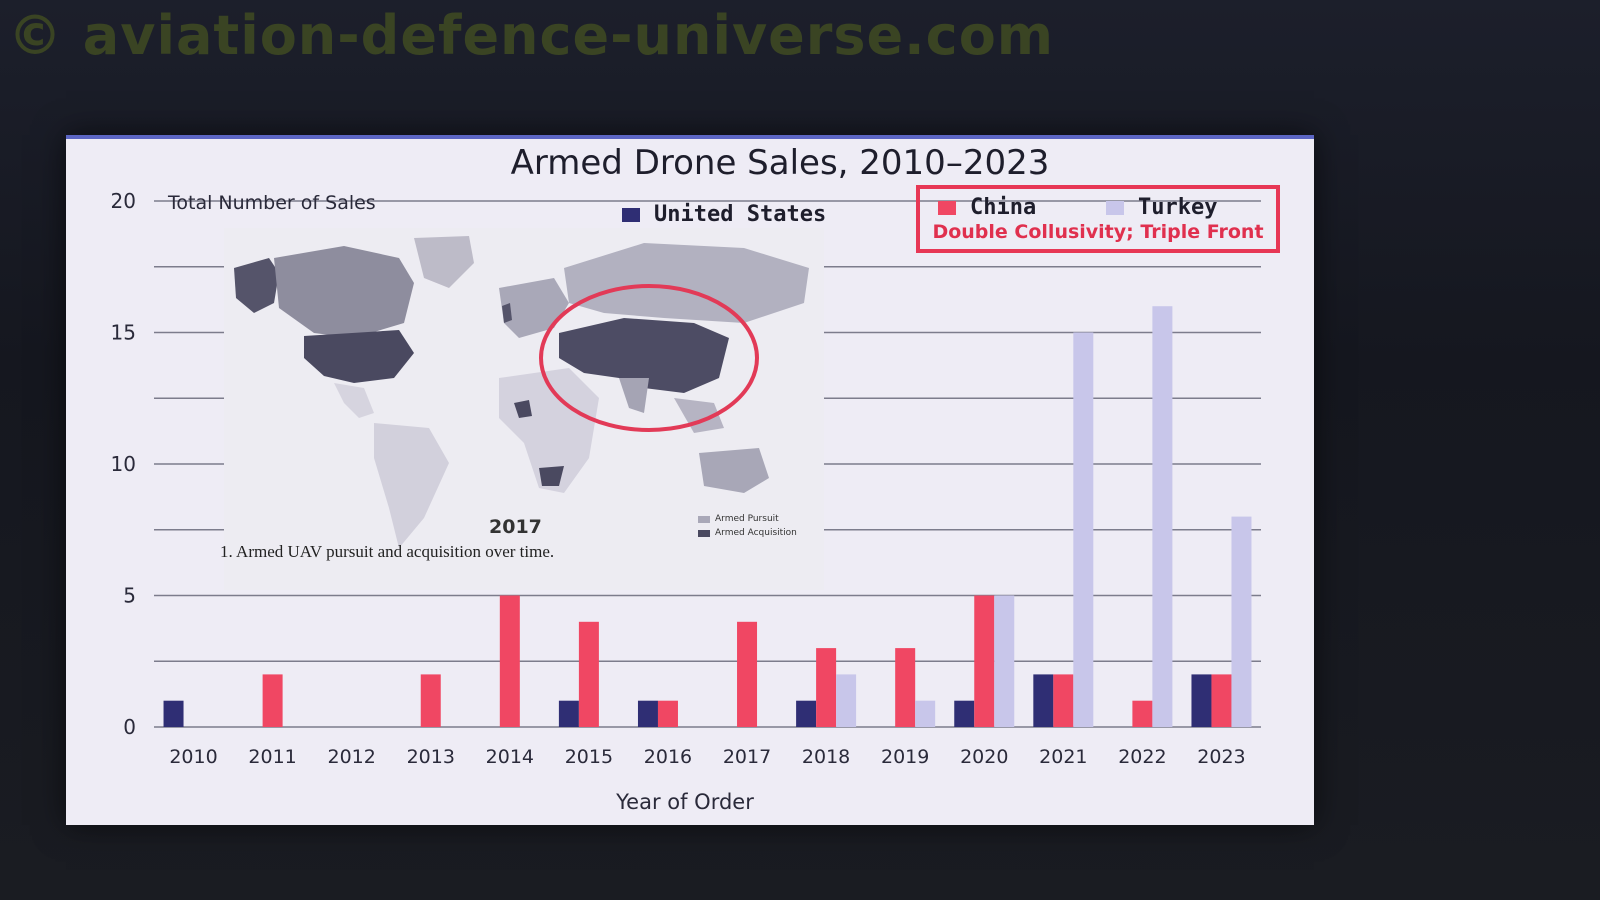 The width and height of the screenshot is (1600, 900). I want to click on map-region-russia, so click(686, 283).